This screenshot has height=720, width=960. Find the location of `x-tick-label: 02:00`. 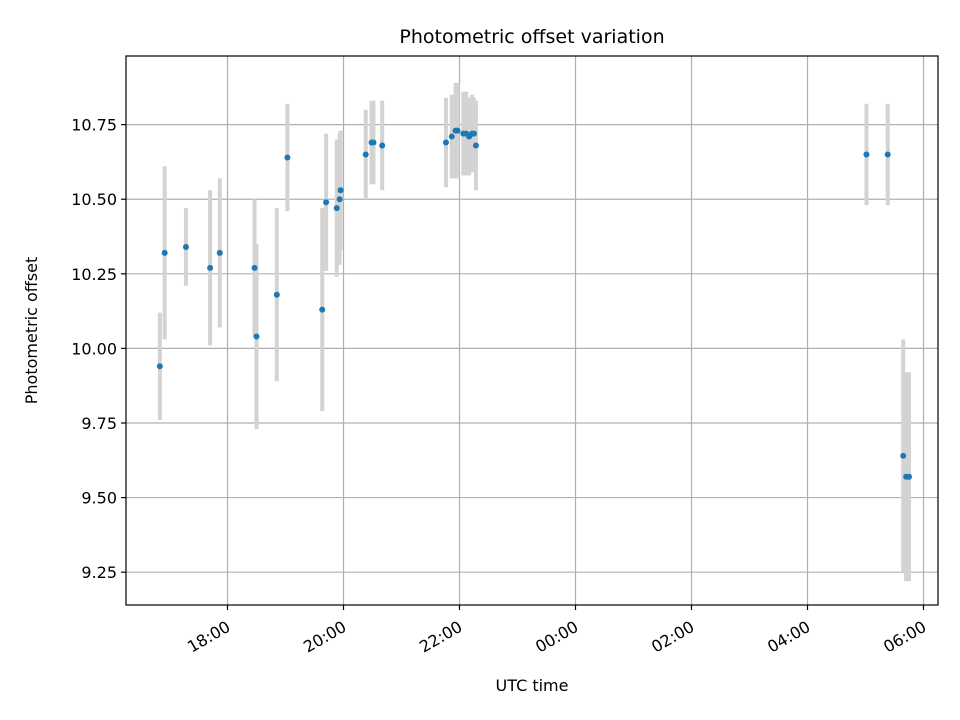

x-tick-label: 02:00 is located at coordinates (672, 637).